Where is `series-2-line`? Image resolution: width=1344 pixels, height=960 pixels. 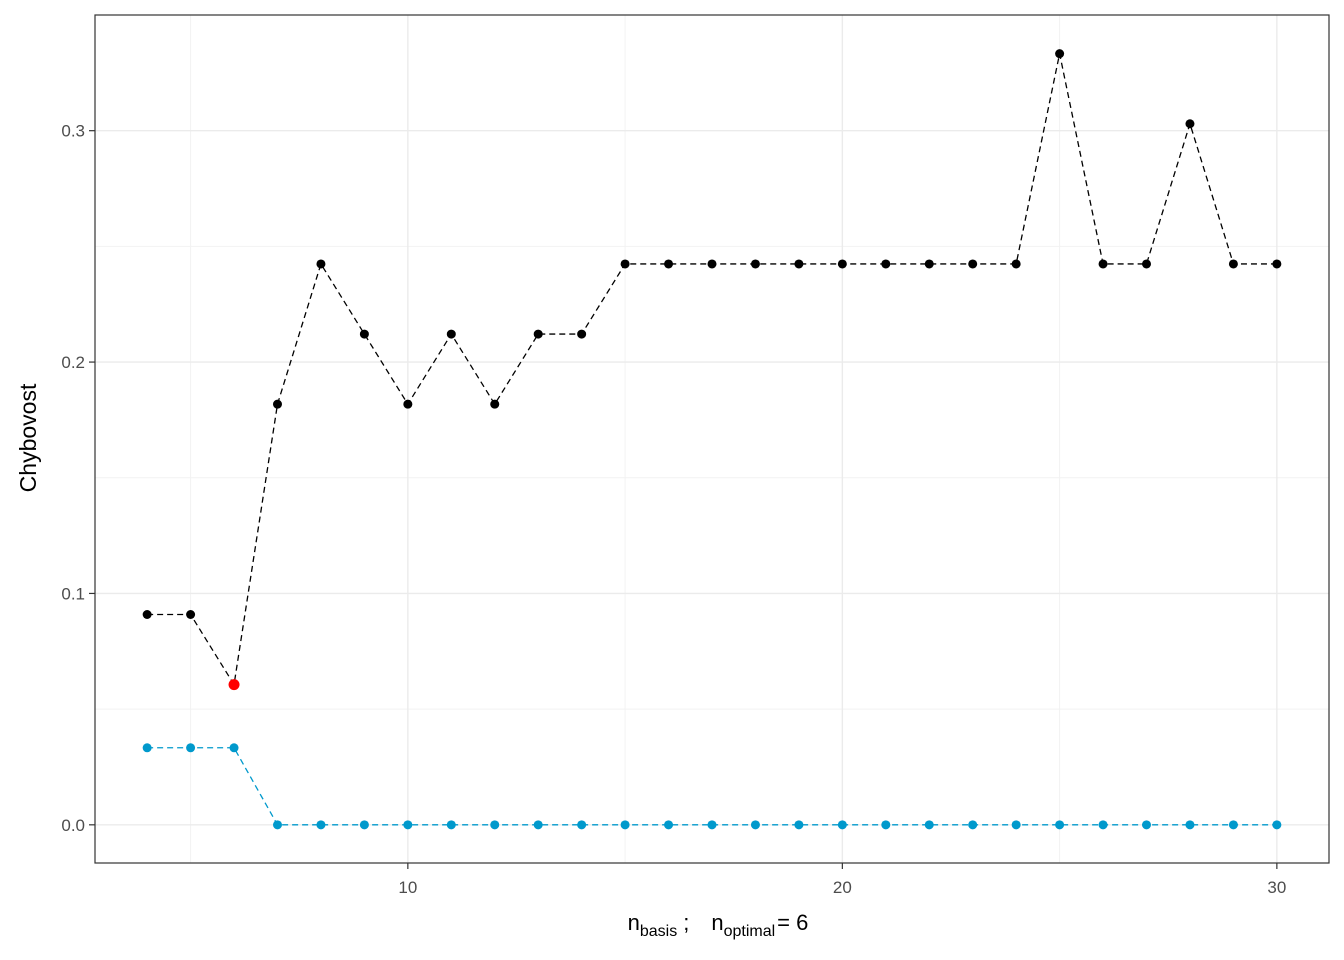
series-2-line is located at coordinates (712, 786).